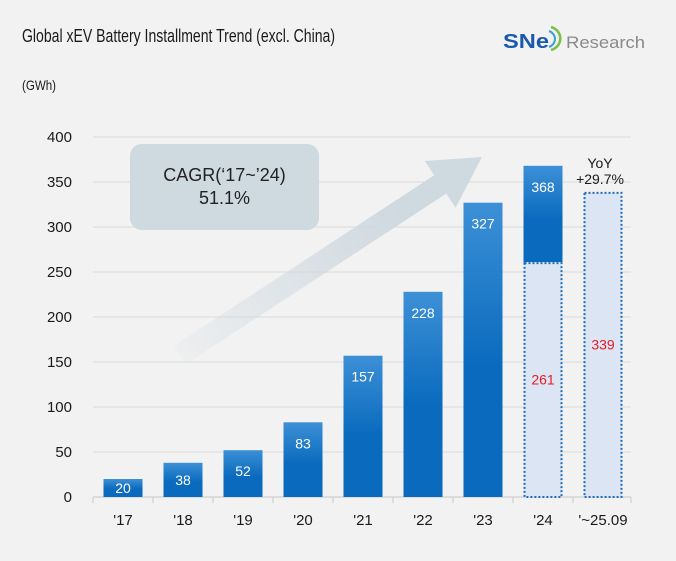  I want to click on bar-value-label: 228, so click(423, 313).